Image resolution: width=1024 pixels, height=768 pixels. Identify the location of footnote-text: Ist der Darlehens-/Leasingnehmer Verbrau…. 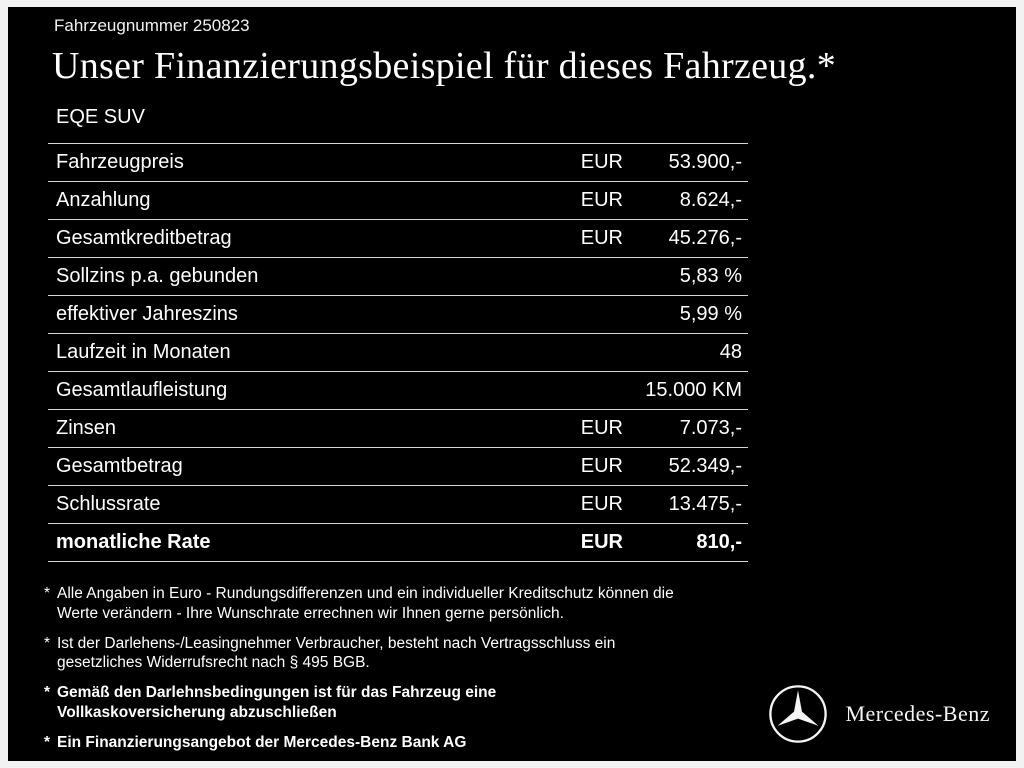
(336, 653).